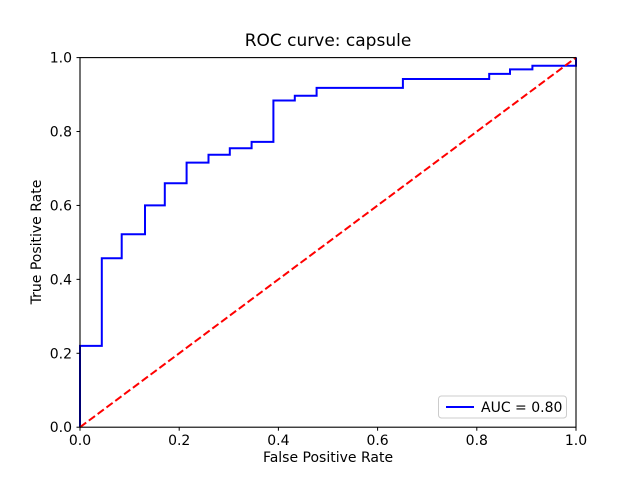 The width and height of the screenshot is (640, 484). What do you see at coordinates (521, 408) in the screenshot?
I see `legend-label: AUC = 0.80` at bounding box center [521, 408].